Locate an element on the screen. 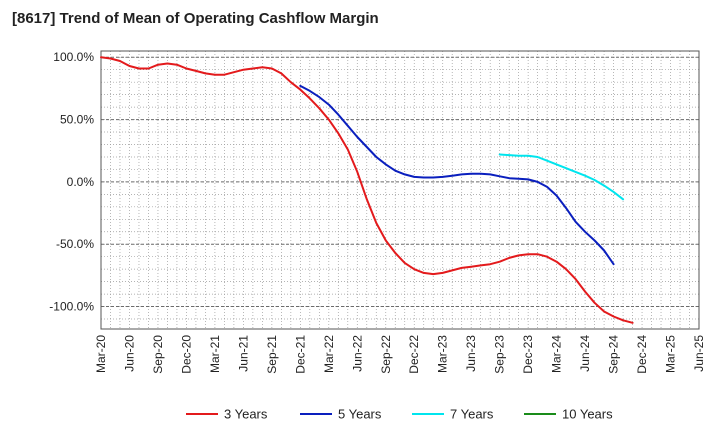 This screenshot has width=720, height=440. legend-label-10-years: 10 Years is located at coordinates (587, 414).